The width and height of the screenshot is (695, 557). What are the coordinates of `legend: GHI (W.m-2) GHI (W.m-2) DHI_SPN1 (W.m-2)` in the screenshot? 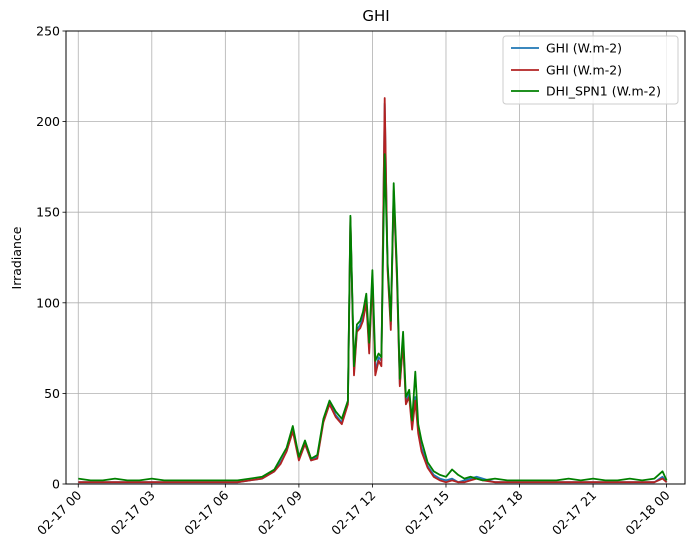 It's located at (590, 70).